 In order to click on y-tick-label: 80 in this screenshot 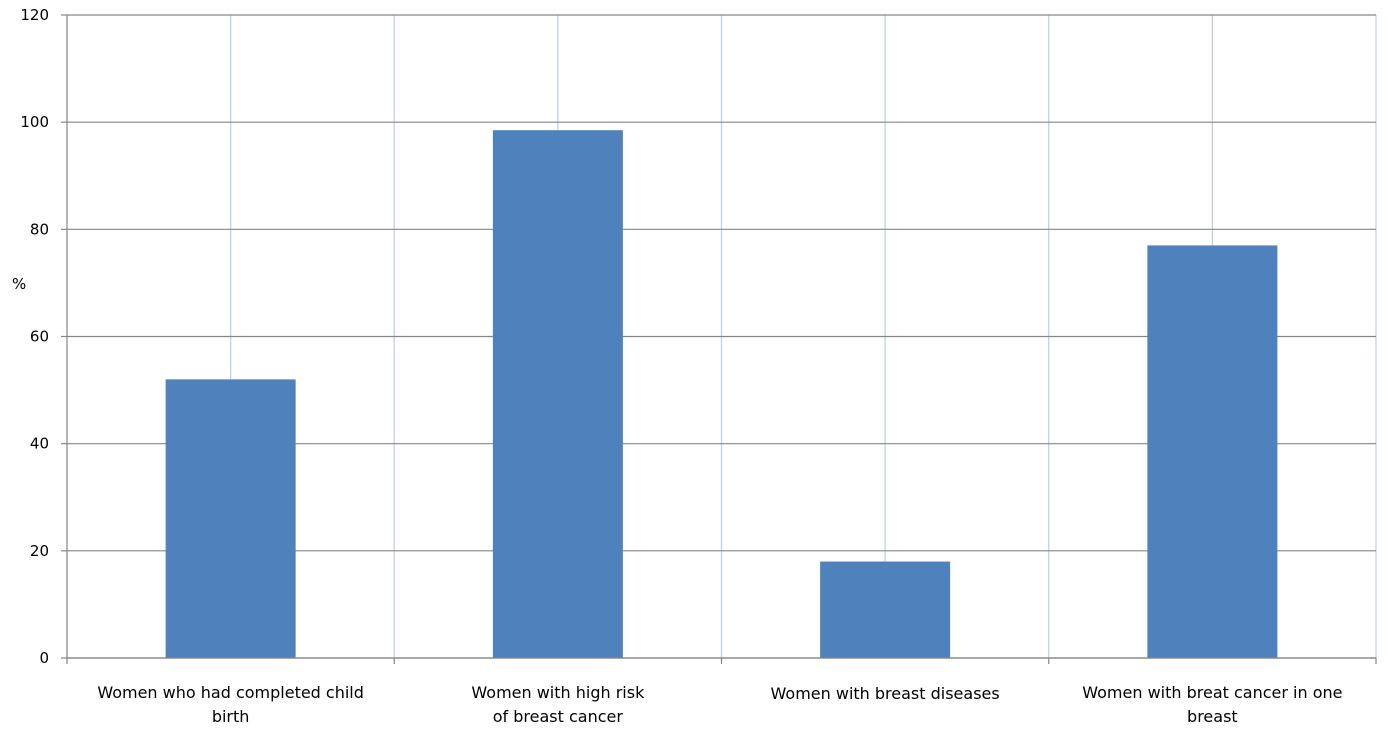, I will do `click(39, 229)`.